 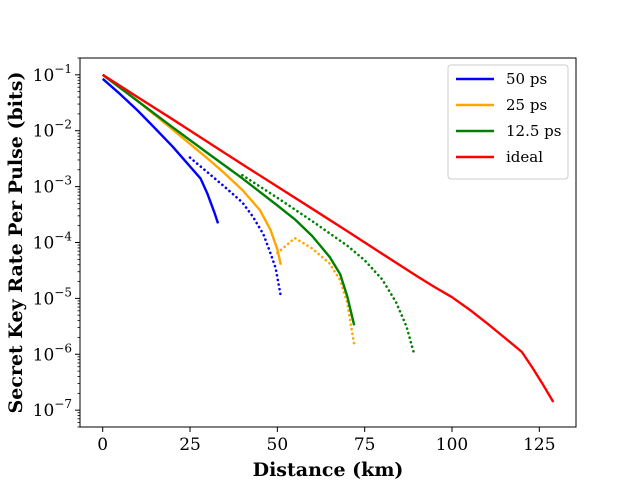 What do you see at coordinates (328, 469) in the screenshot?
I see `x-axis-label: Distance (km)` at bounding box center [328, 469].